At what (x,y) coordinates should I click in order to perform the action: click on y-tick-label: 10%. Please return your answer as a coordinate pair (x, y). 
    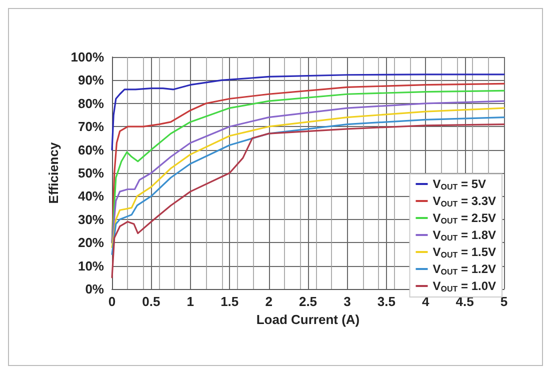
    Looking at the image, I should click on (91, 266).